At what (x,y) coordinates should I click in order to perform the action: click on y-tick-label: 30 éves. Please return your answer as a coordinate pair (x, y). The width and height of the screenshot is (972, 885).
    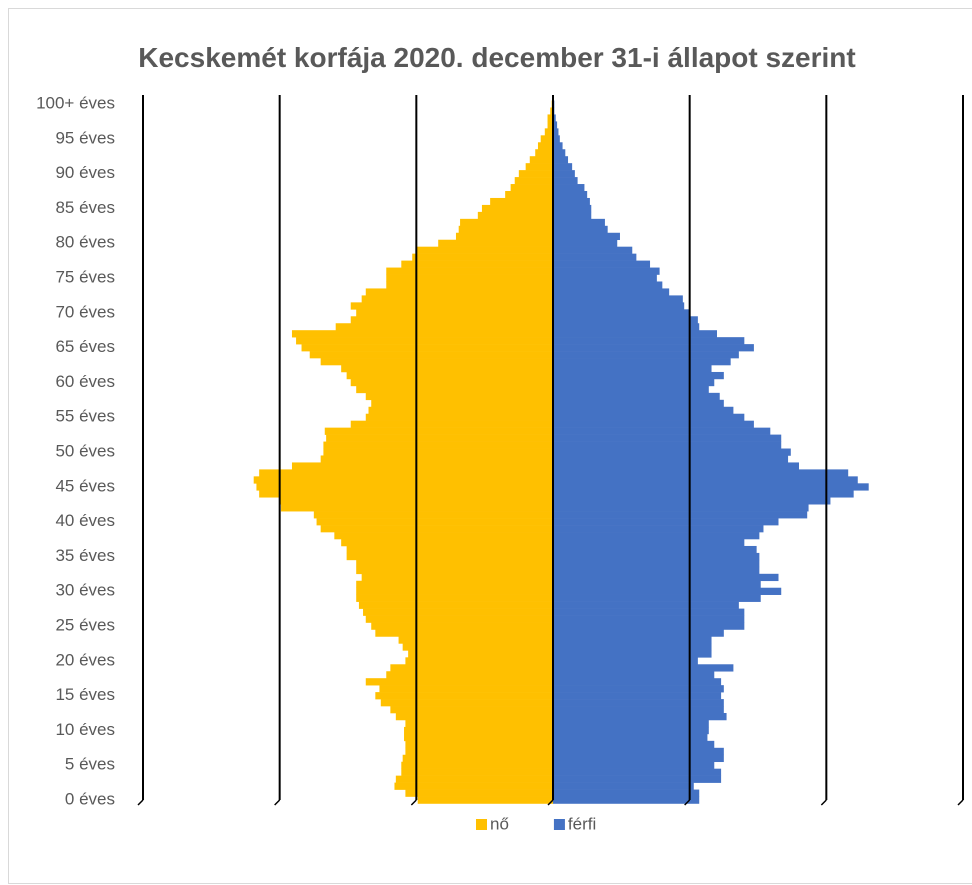
    Looking at the image, I should click on (85, 590).